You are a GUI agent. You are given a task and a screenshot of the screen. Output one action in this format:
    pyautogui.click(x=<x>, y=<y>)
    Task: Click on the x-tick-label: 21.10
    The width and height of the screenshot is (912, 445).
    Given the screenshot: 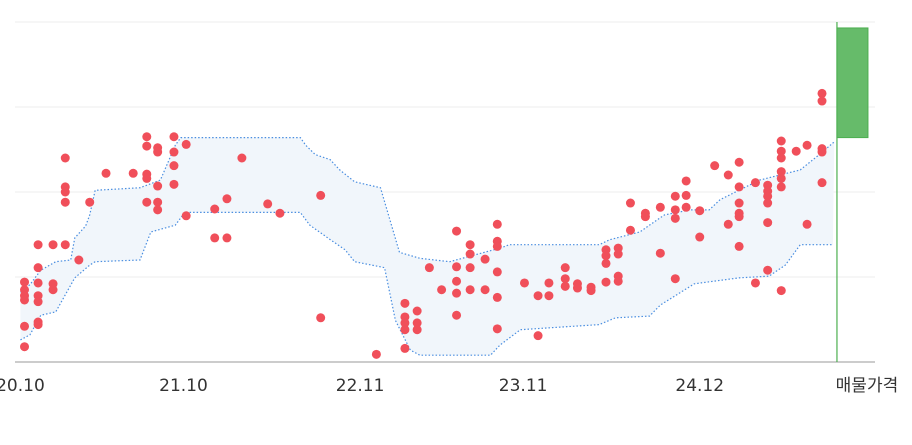 What is the action you would take?
    pyautogui.click(x=183, y=386)
    